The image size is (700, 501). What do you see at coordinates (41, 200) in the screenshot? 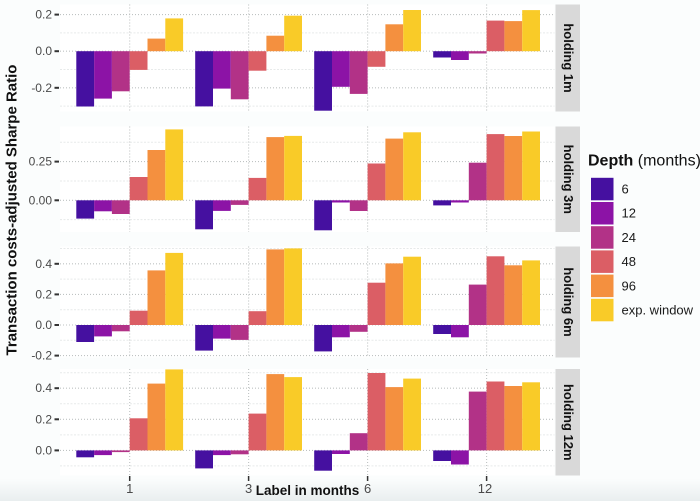
I see `svg-text: 0.00` at bounding box center [41, 200].